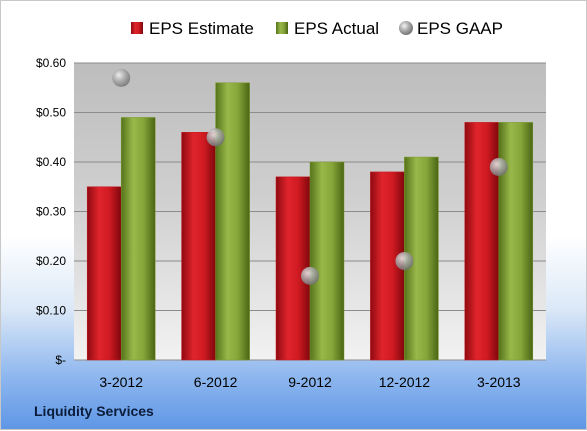  Describe the element at coordinates (94, 411) in the screenshot. I see `company-name: Liquidity Services` at that location.